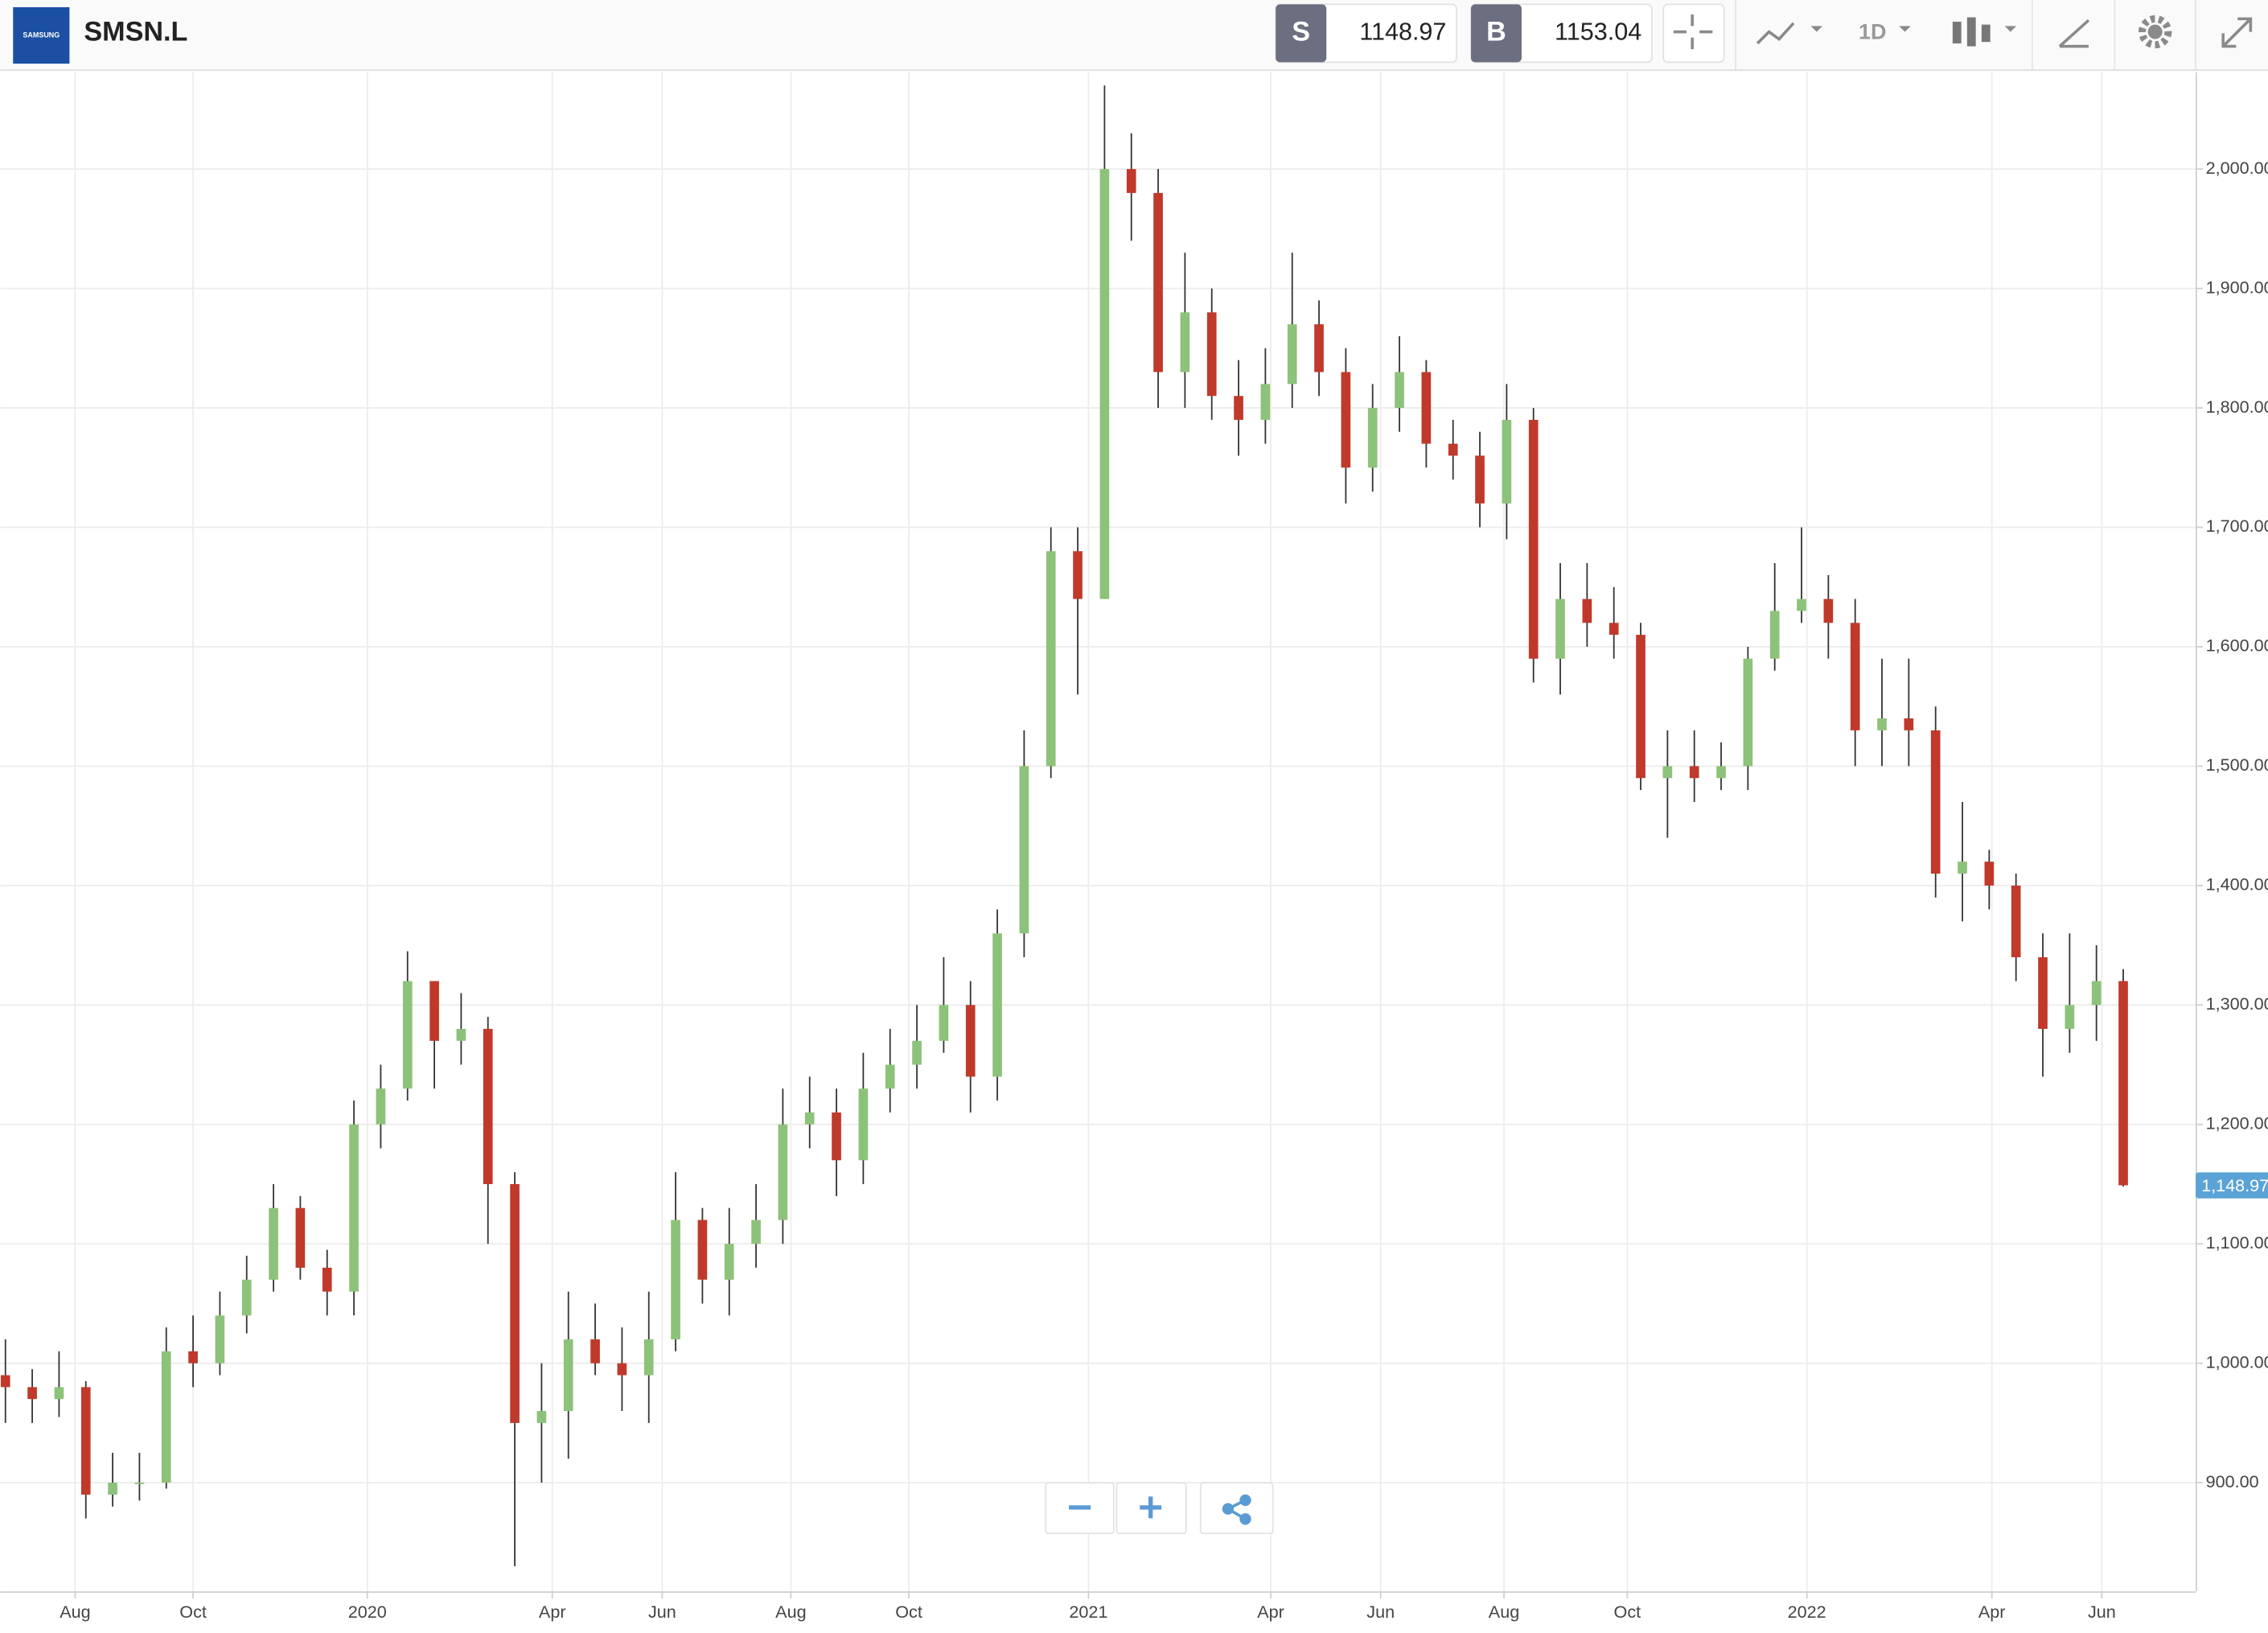  Describe the element at coordinates (2237, 646) in the screenshot. I see `y-tick-label: 1,600.00` at that location.